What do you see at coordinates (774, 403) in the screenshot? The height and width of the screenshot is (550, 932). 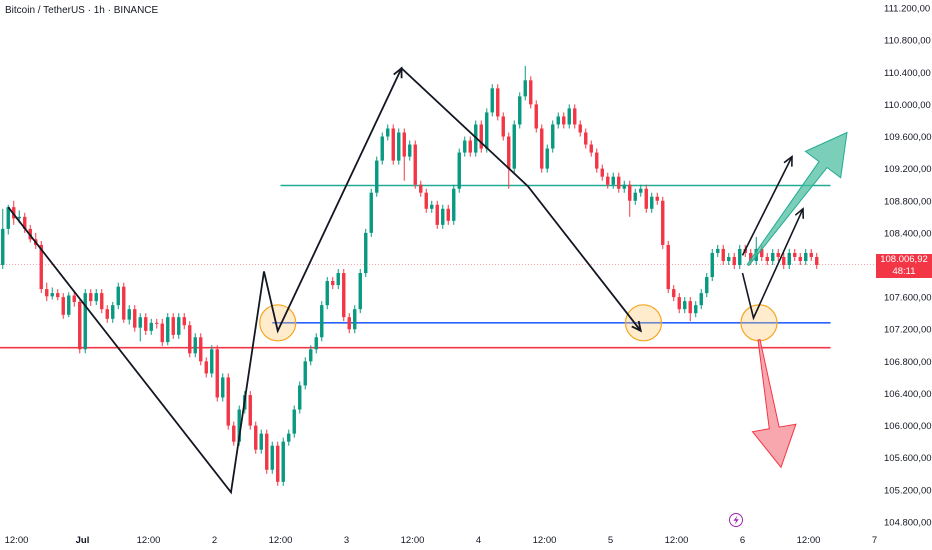 I see `bearish-arrow` at bounding box center [774, 403].